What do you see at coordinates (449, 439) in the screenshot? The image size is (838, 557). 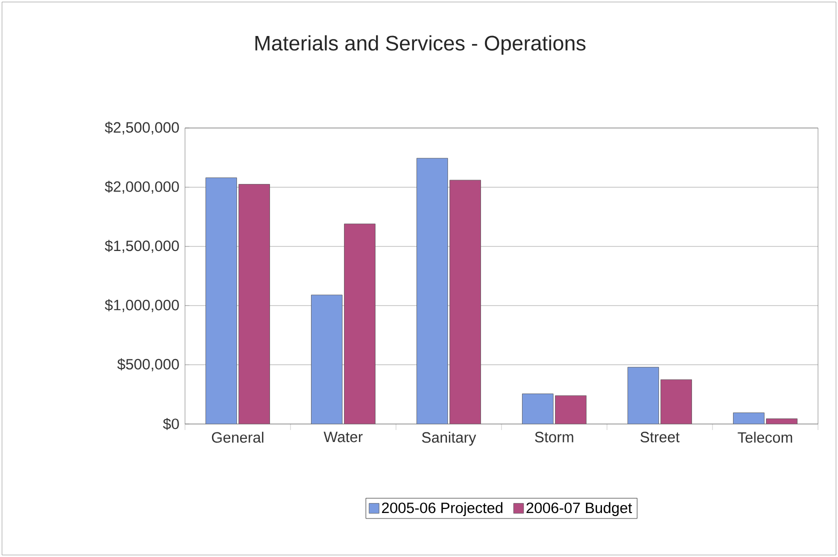 I see `x-tick-label: Sanitary` at bounding box center [449, 439].